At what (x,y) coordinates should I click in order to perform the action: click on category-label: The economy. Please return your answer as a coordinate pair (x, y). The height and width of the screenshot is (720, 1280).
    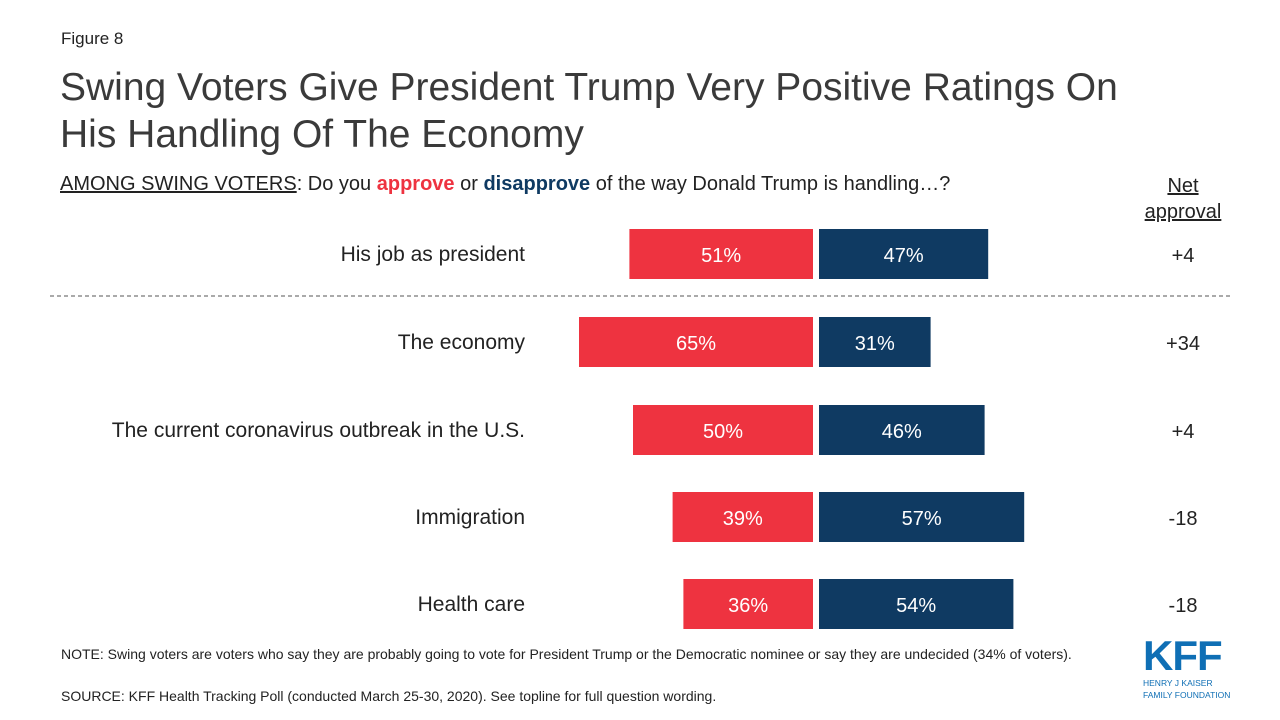
    Looking at the image, I should click on (462, 342).